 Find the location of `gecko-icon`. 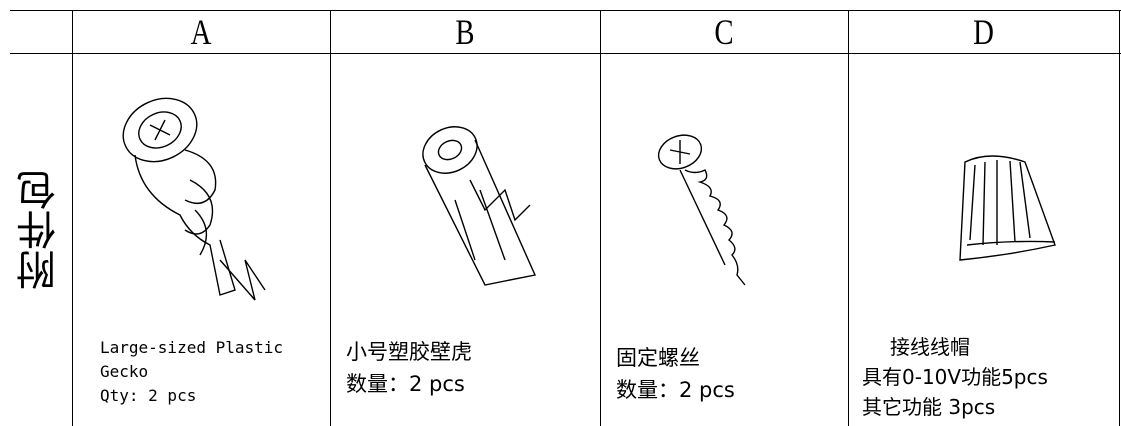

gecko-icon is located at coordinates (194, 199).